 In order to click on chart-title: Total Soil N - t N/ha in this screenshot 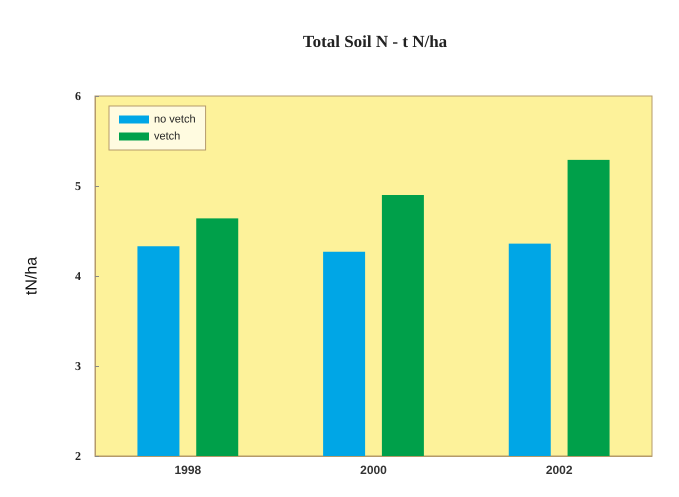, I will do `click(375, 41)`.